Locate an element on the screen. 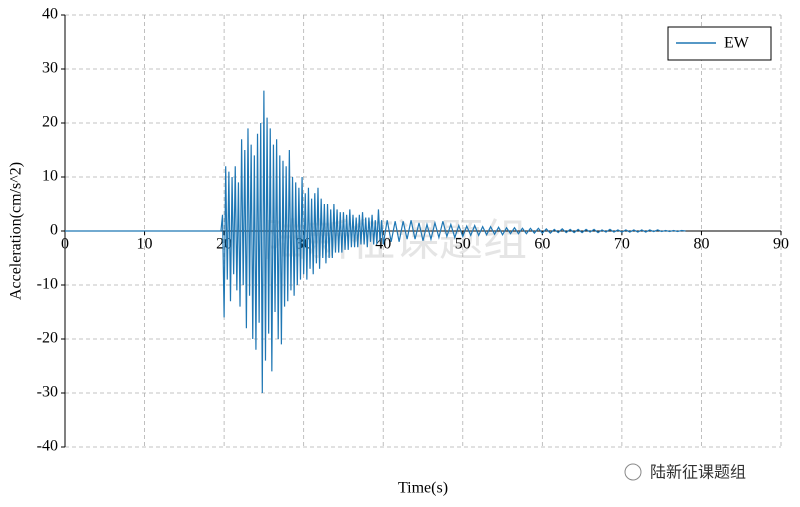  y-tick-label: 10 is located at coordinates (50, 176).